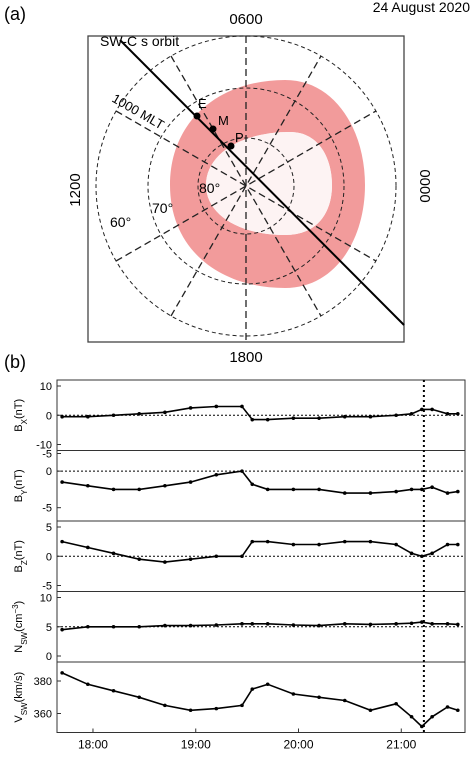 This screenshot has width=474, height=780. I want to click on ts-panel-4: 380 360 VSW(km/s), so click(239, 697).